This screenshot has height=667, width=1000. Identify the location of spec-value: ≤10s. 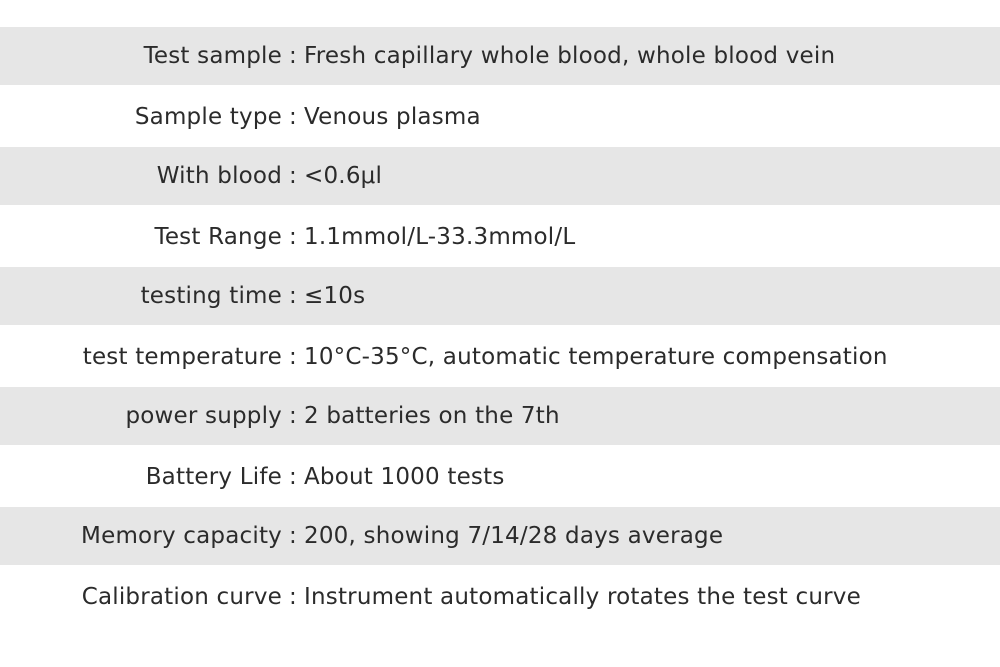
(335, 296).